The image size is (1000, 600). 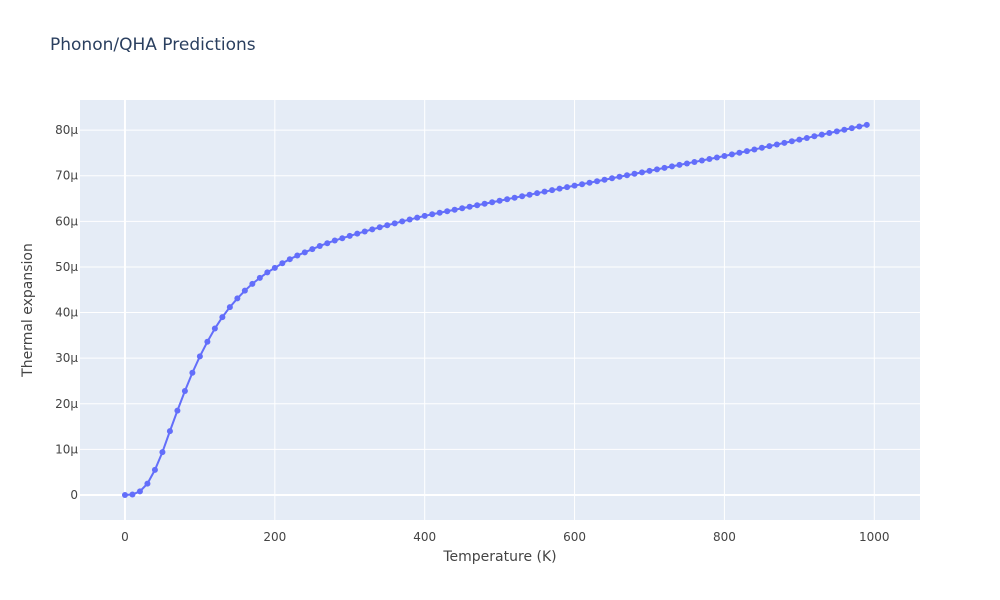 What do you see at coordinates (66, 358) in the screenshot?
I see `y-tick-label: 30μ` at bounding box center [66, 358].